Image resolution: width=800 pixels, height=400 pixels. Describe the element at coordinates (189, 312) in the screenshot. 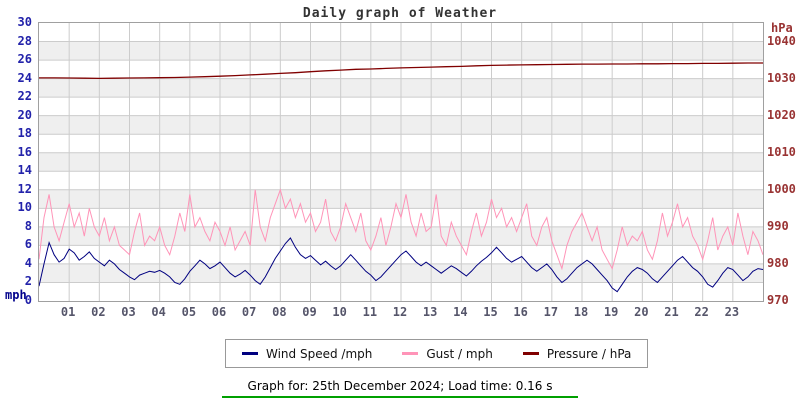

I see `x-axis-tick-label: 05` at that location.